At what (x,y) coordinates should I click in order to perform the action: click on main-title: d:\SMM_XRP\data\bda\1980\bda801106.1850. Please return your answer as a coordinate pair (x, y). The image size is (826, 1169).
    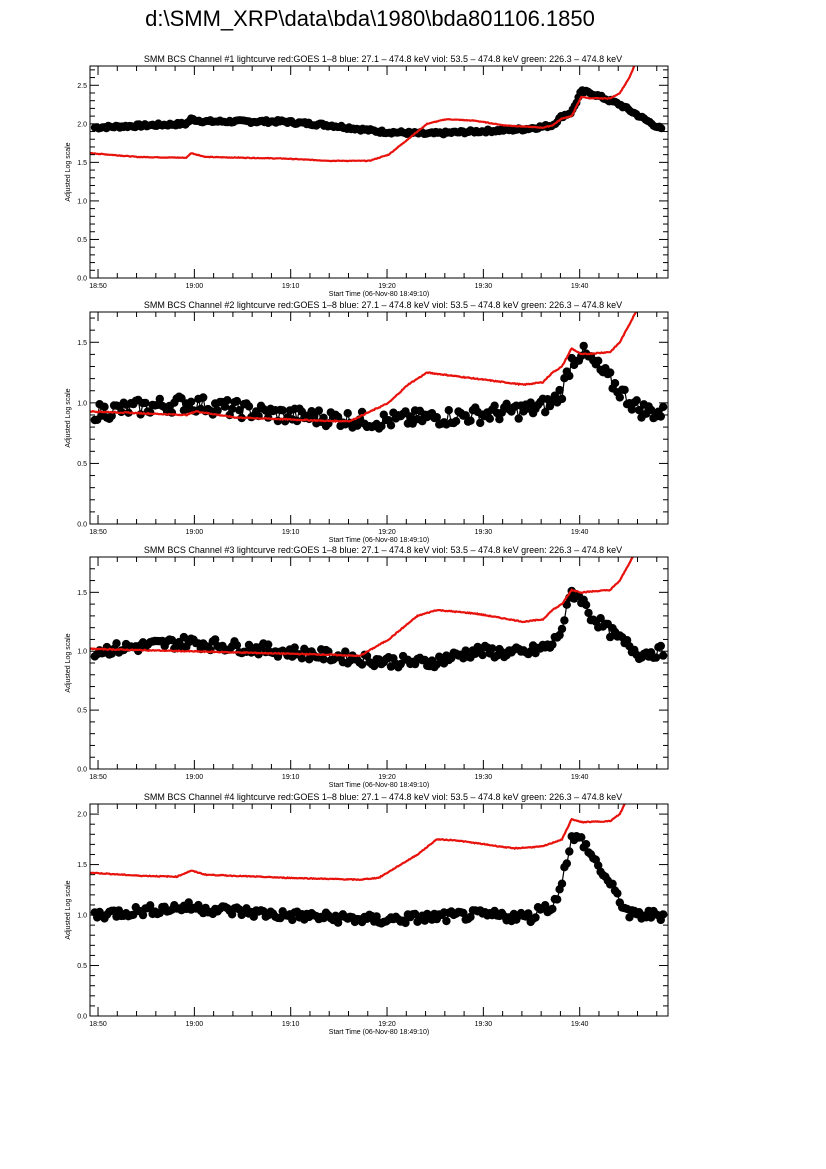
    Looking at the image, I should click on (370, 18).